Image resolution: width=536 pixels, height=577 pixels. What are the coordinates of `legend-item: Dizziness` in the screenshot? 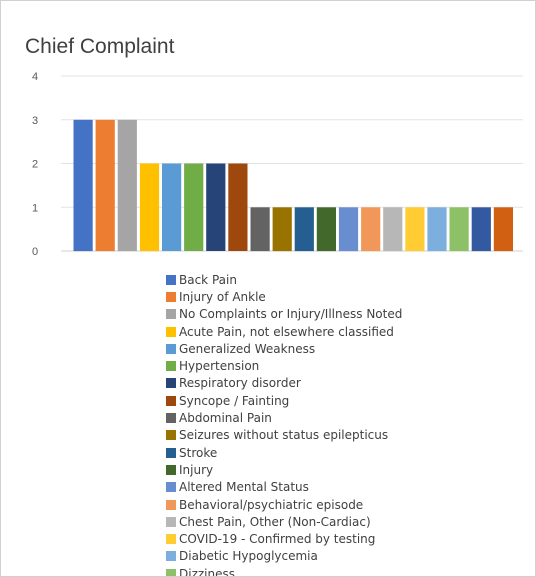 It's located at (284, 571).